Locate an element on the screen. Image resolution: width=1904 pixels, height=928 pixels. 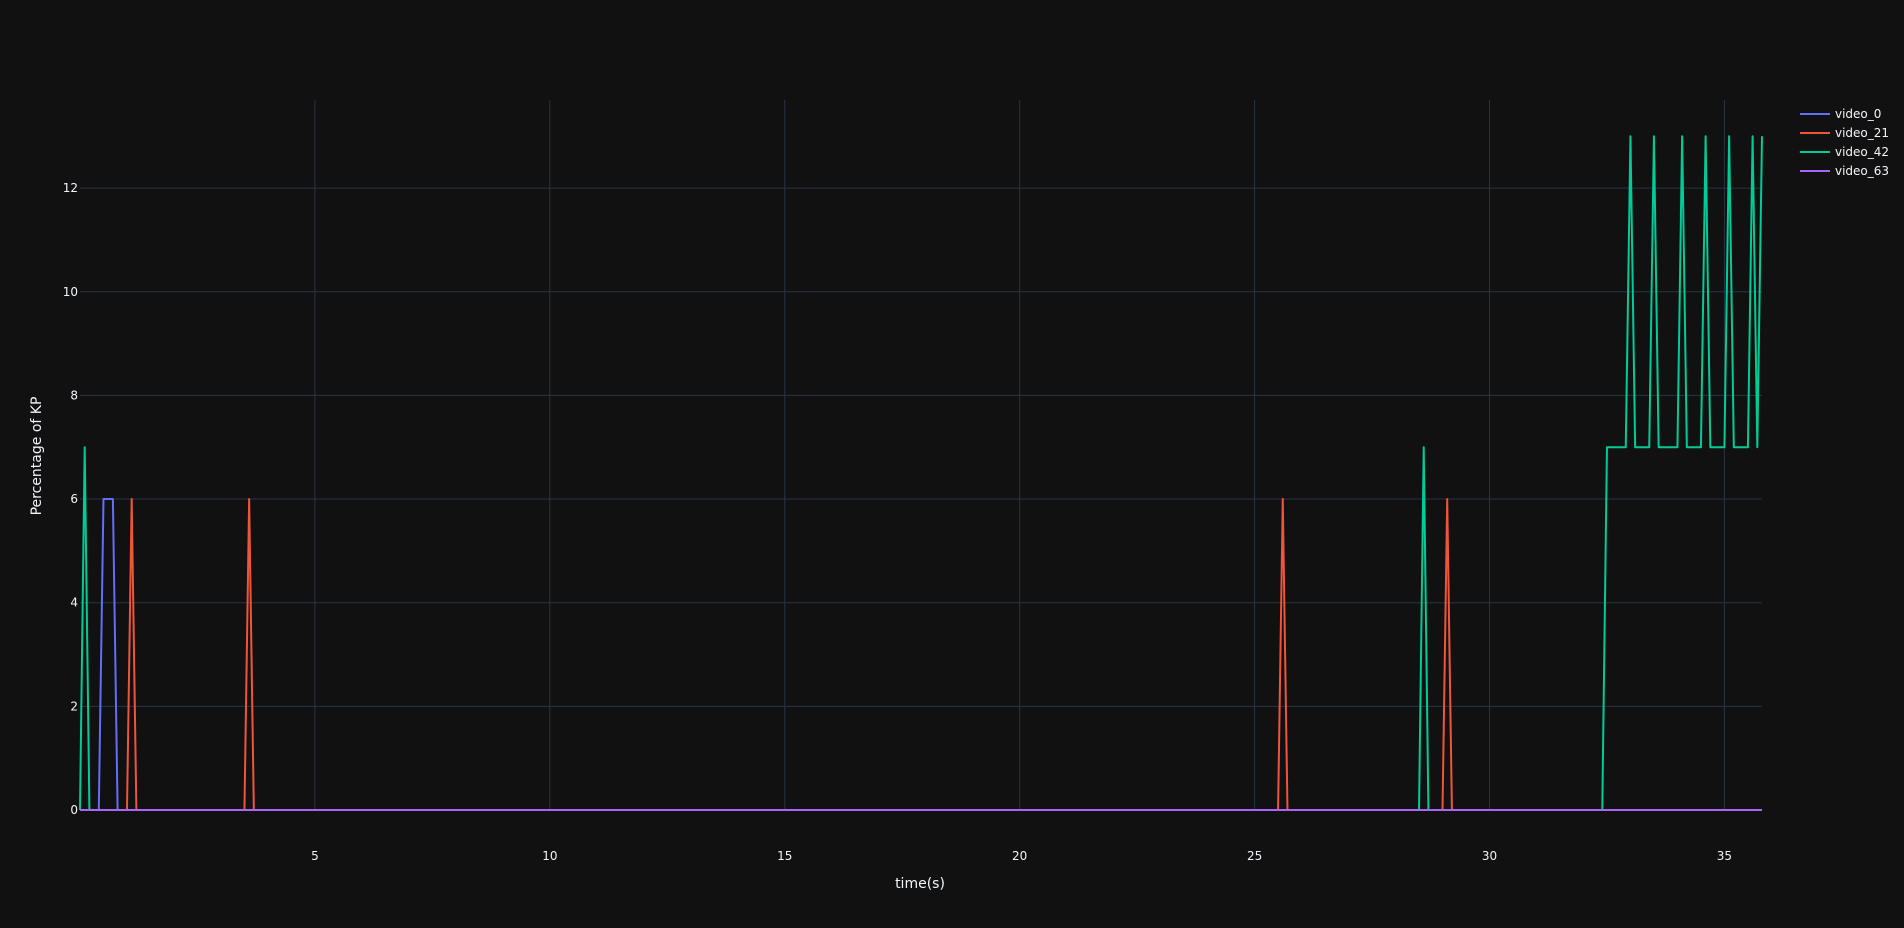
x-tick-label: 20 is located at coordinates (1019, 856).